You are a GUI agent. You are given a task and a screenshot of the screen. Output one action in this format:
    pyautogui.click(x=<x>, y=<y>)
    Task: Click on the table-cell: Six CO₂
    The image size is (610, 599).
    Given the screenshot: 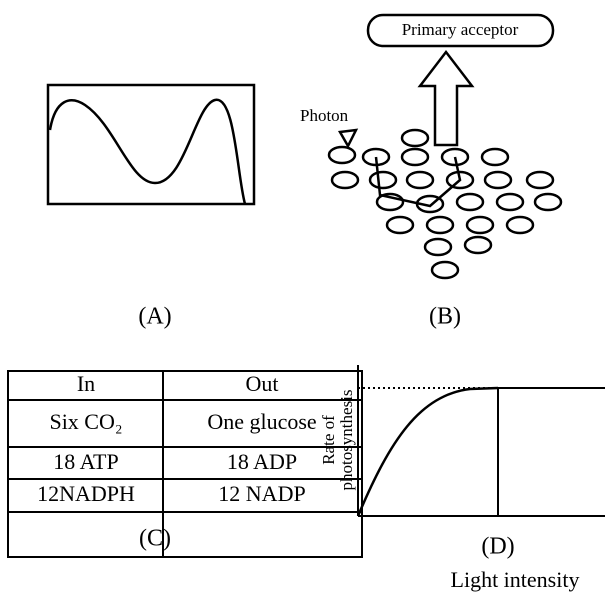 What is the action you would take?
    pyautogui.click(x=85, y=421)
    